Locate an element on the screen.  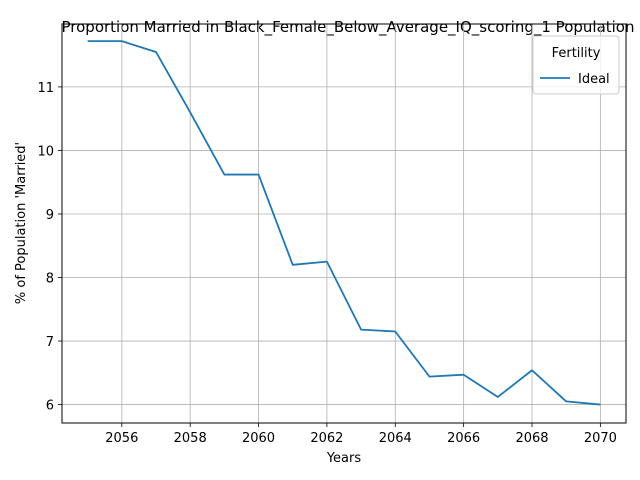
y-tick-label: 8 is located at coordinates (50, 279).